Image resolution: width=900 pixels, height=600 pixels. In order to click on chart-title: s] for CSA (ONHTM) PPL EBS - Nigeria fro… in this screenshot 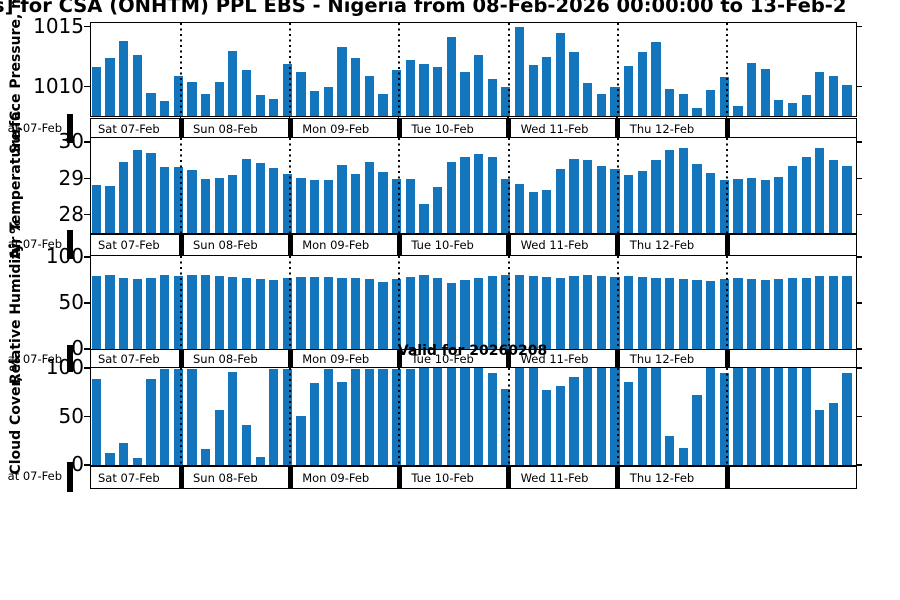, I will do `click(423, 8)`.